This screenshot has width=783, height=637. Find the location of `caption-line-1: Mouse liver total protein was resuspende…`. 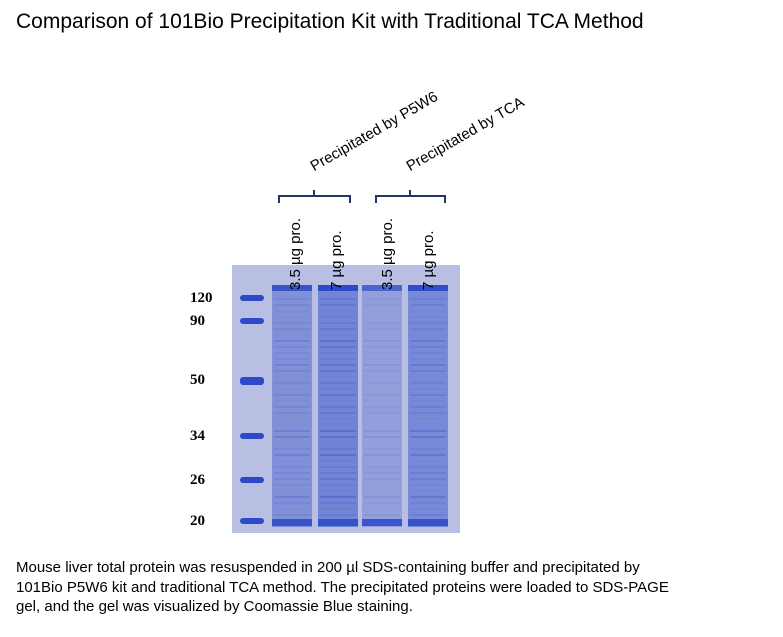

caption-line-1: Mouse liver total protein was resuspende… is located at coordinates (328, 567).